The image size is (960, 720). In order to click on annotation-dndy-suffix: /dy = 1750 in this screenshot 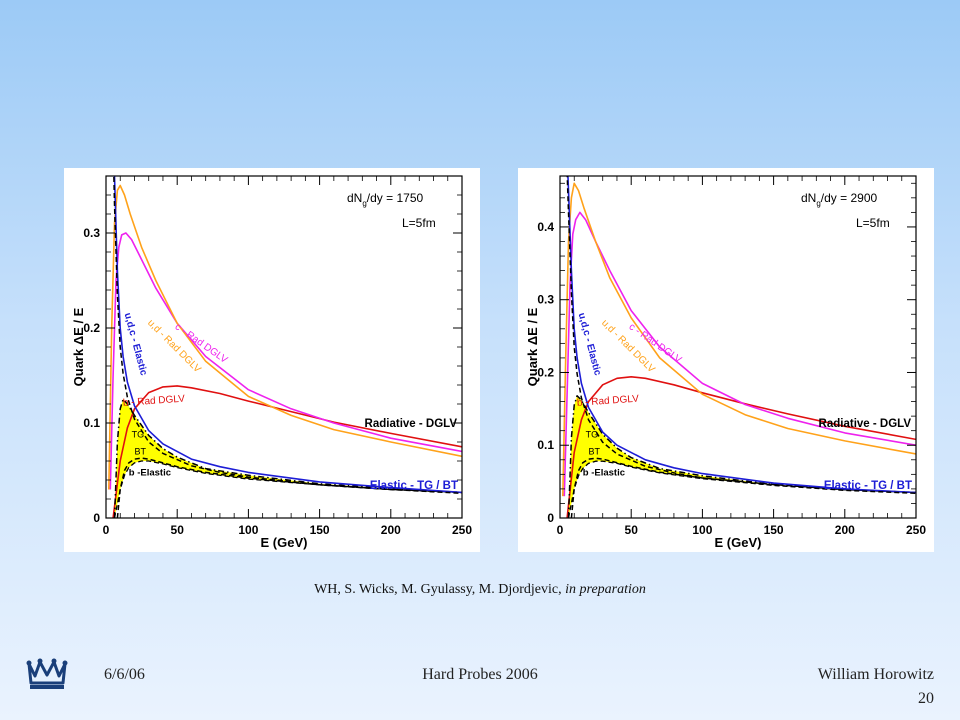, I will do `click(395, 198)`.